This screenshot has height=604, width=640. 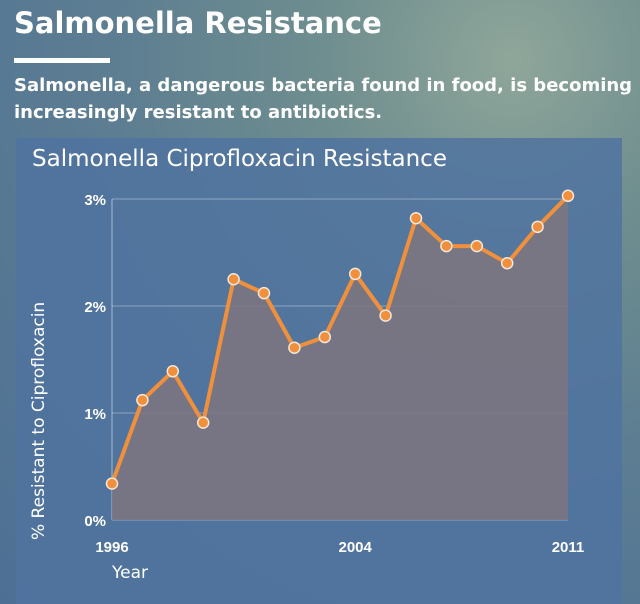 What do you see at coordinates (95, 414) in the screenshot?
I see `y-tick-label: 1%` at bounding box center [95, 414].